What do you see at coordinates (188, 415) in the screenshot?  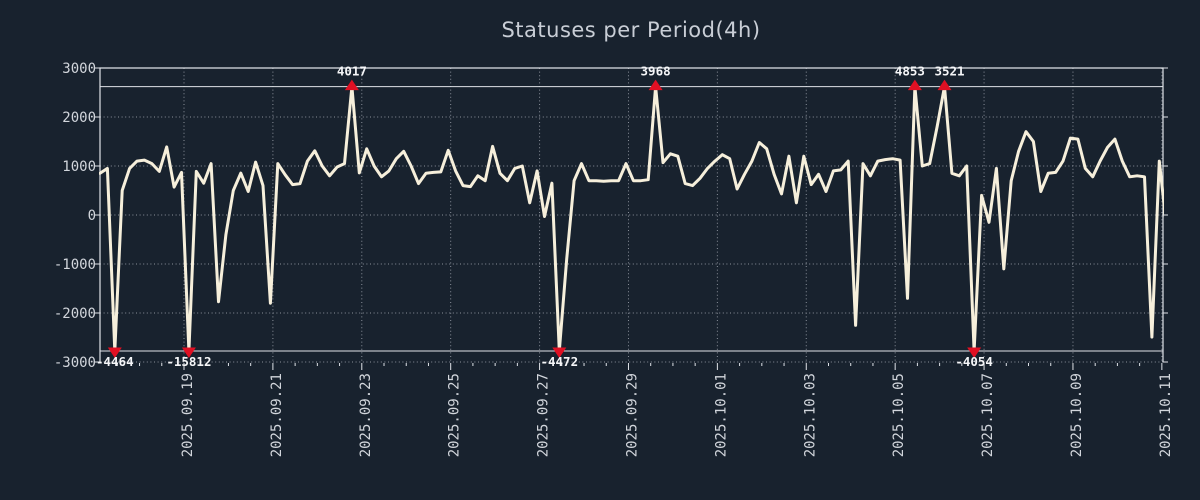 I see `x-tick-label: 2025.09.19` at bounding box center [188, 415].